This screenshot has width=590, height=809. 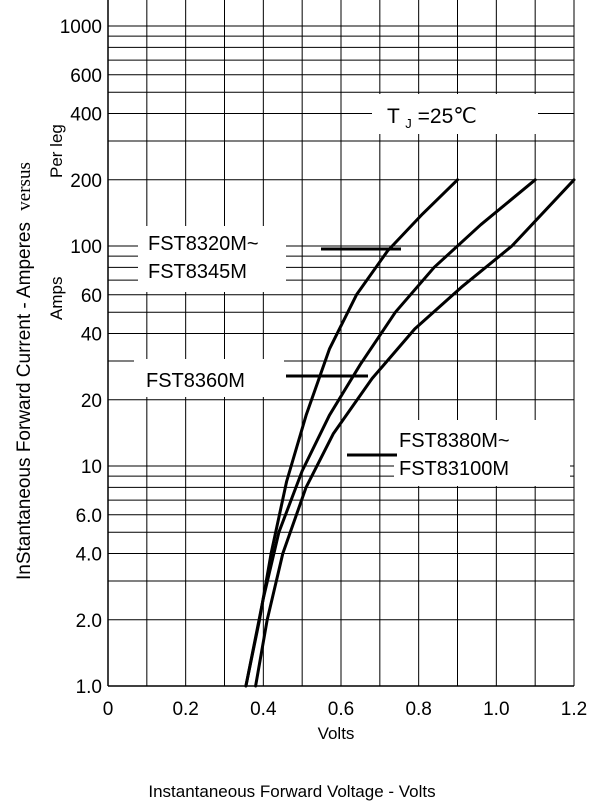 I want to click on series-label-2-line-1: FST8360M, so click(x=195, y=381).